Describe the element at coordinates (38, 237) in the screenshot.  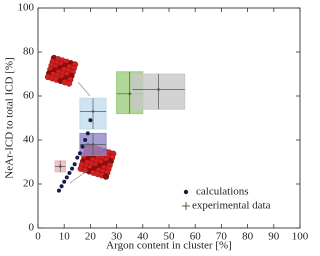
I see `x-tick-label: 0` at that location.